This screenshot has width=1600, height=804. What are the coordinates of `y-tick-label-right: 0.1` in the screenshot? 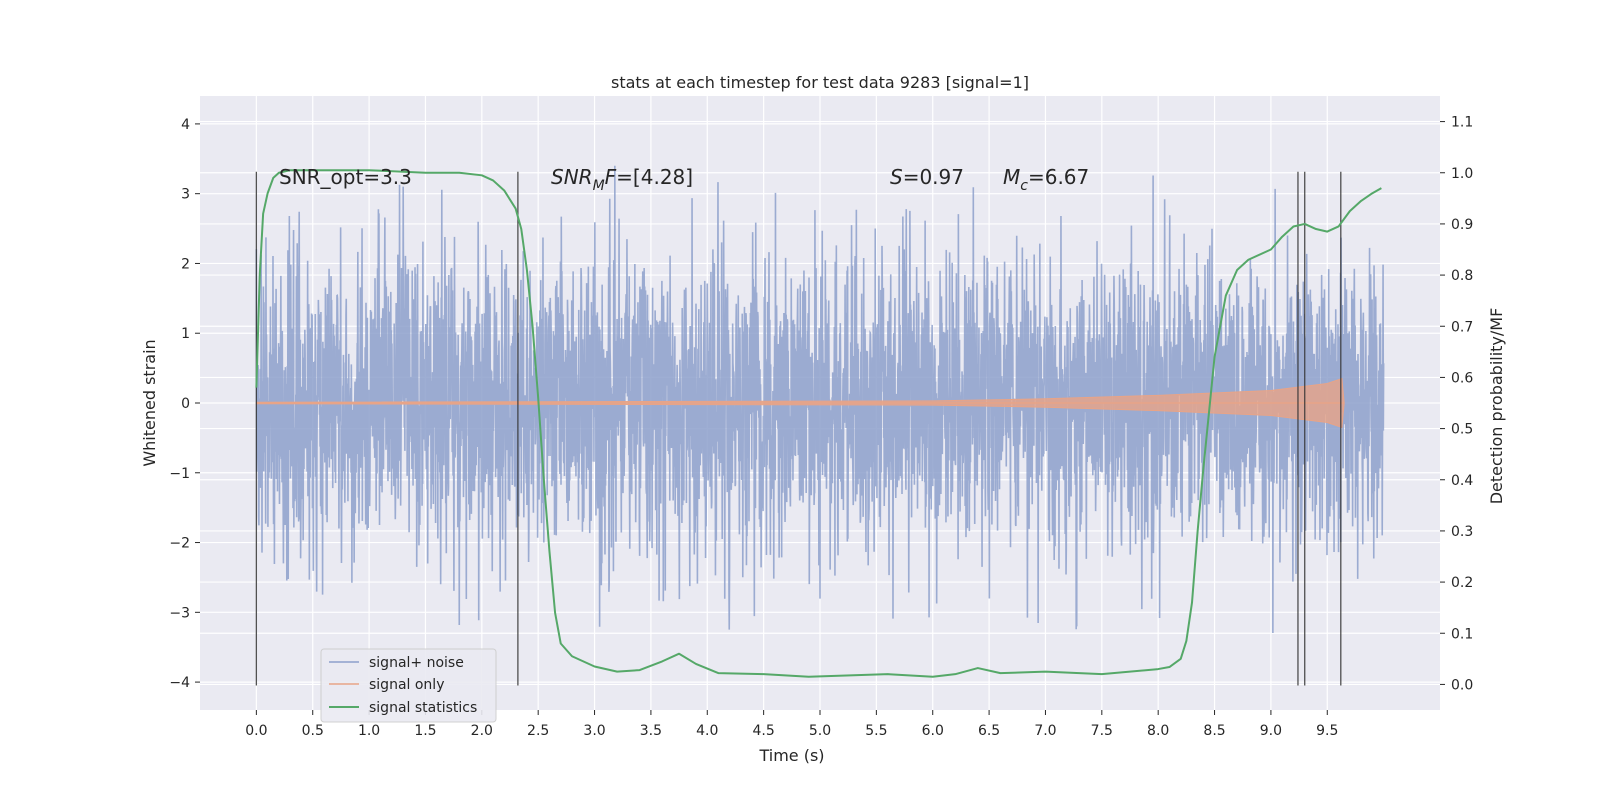 It's located at (1462, 634).